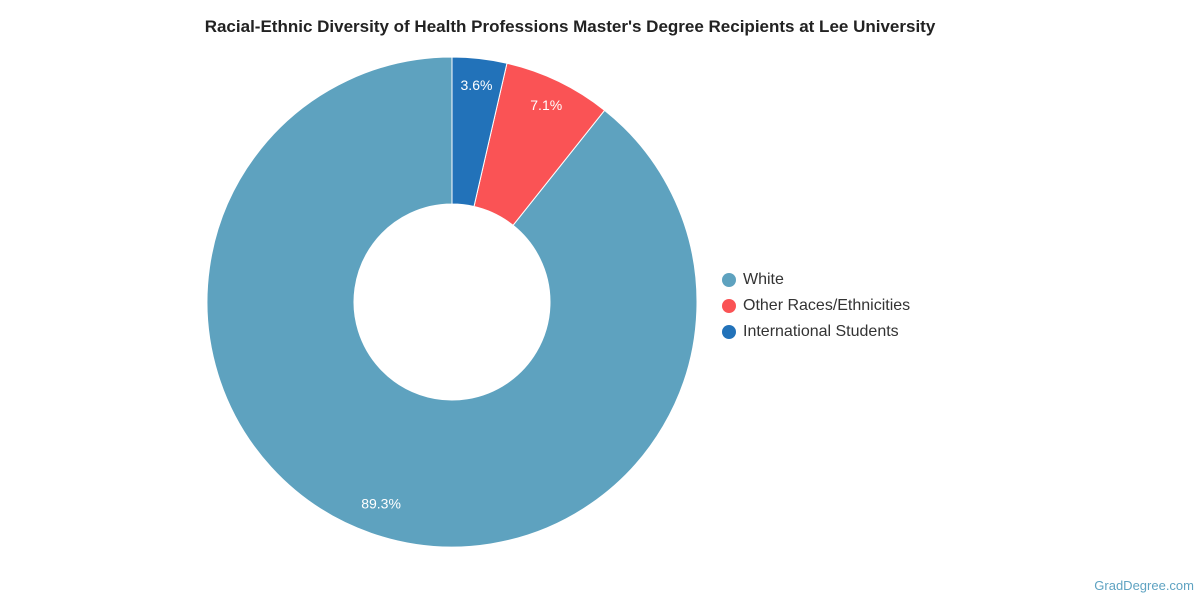 The width and height of the screenshot is (1200, 600). I want to click on footer-credit: GradDegree.com, so click(1144, 585).